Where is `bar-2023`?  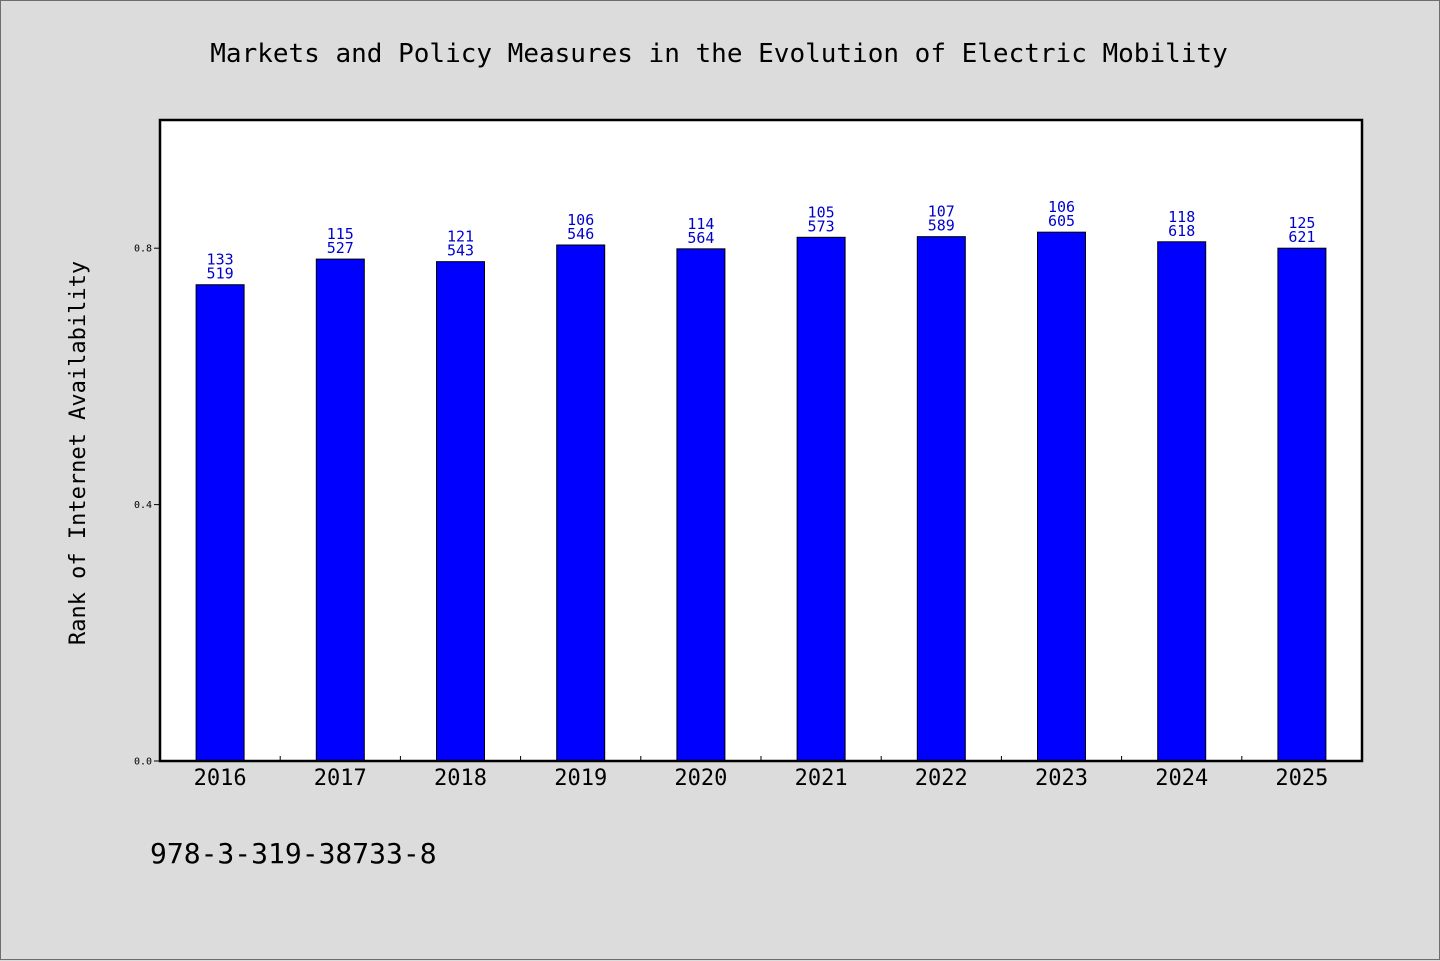 bar-2023 is located at coordinates (1061, 496).